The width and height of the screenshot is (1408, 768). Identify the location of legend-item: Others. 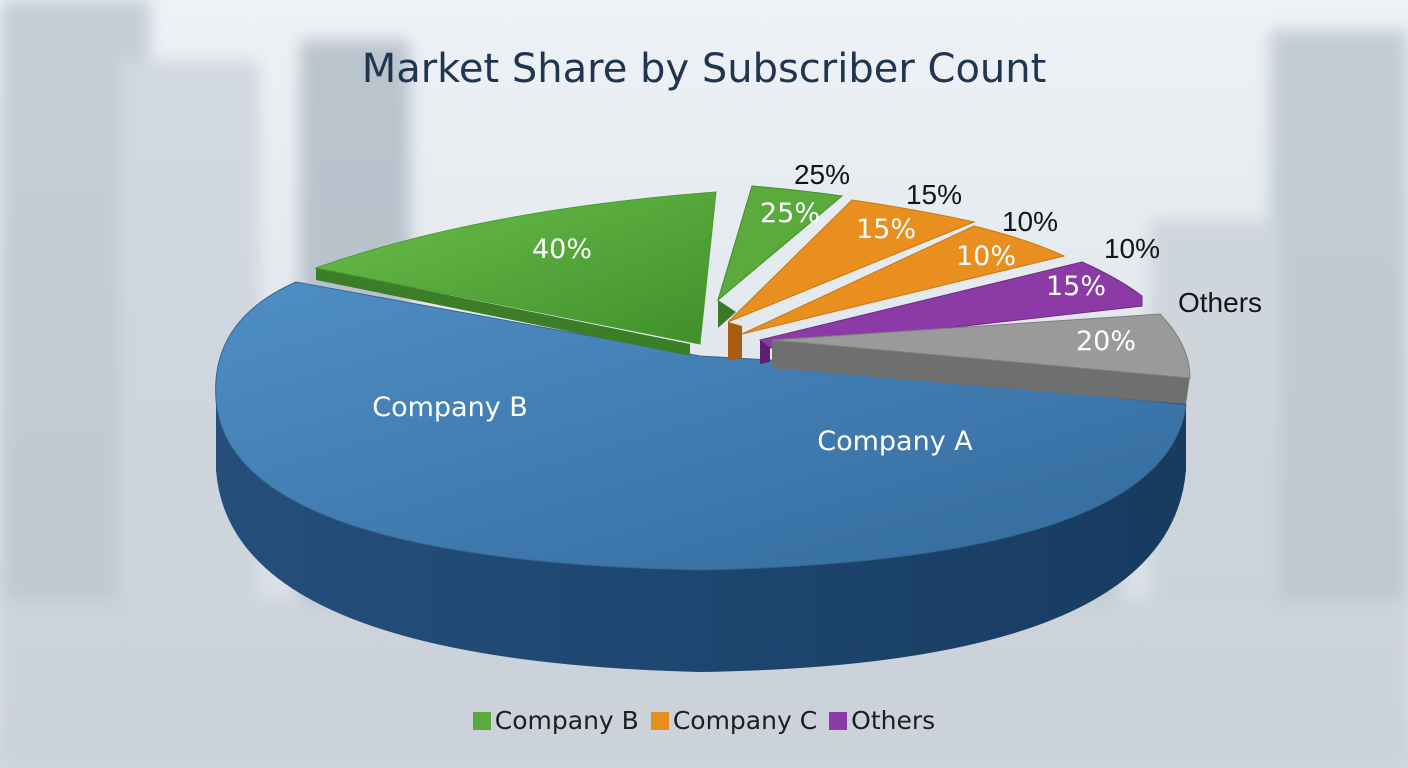
(882, 720).